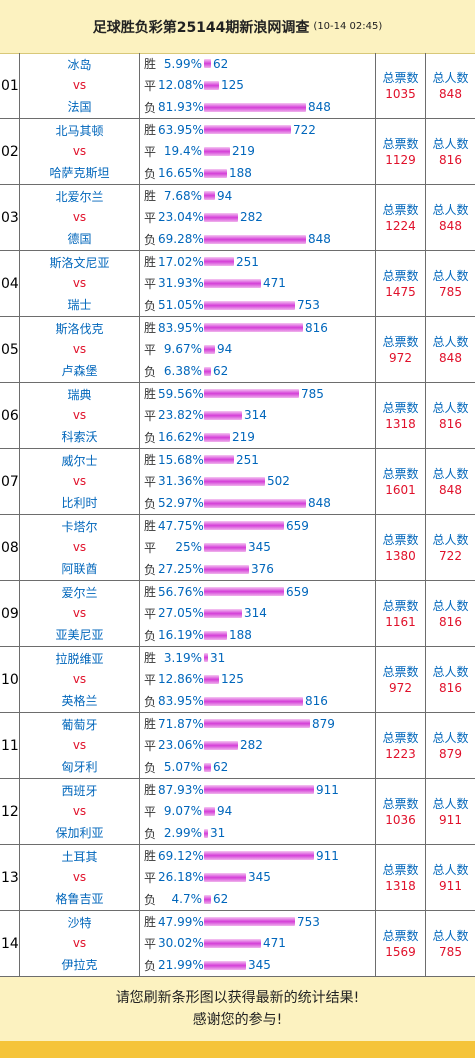  Describe the element at coordinates (79, 371) in the screenshot. I see `away-team: 卢森堡` at that location.